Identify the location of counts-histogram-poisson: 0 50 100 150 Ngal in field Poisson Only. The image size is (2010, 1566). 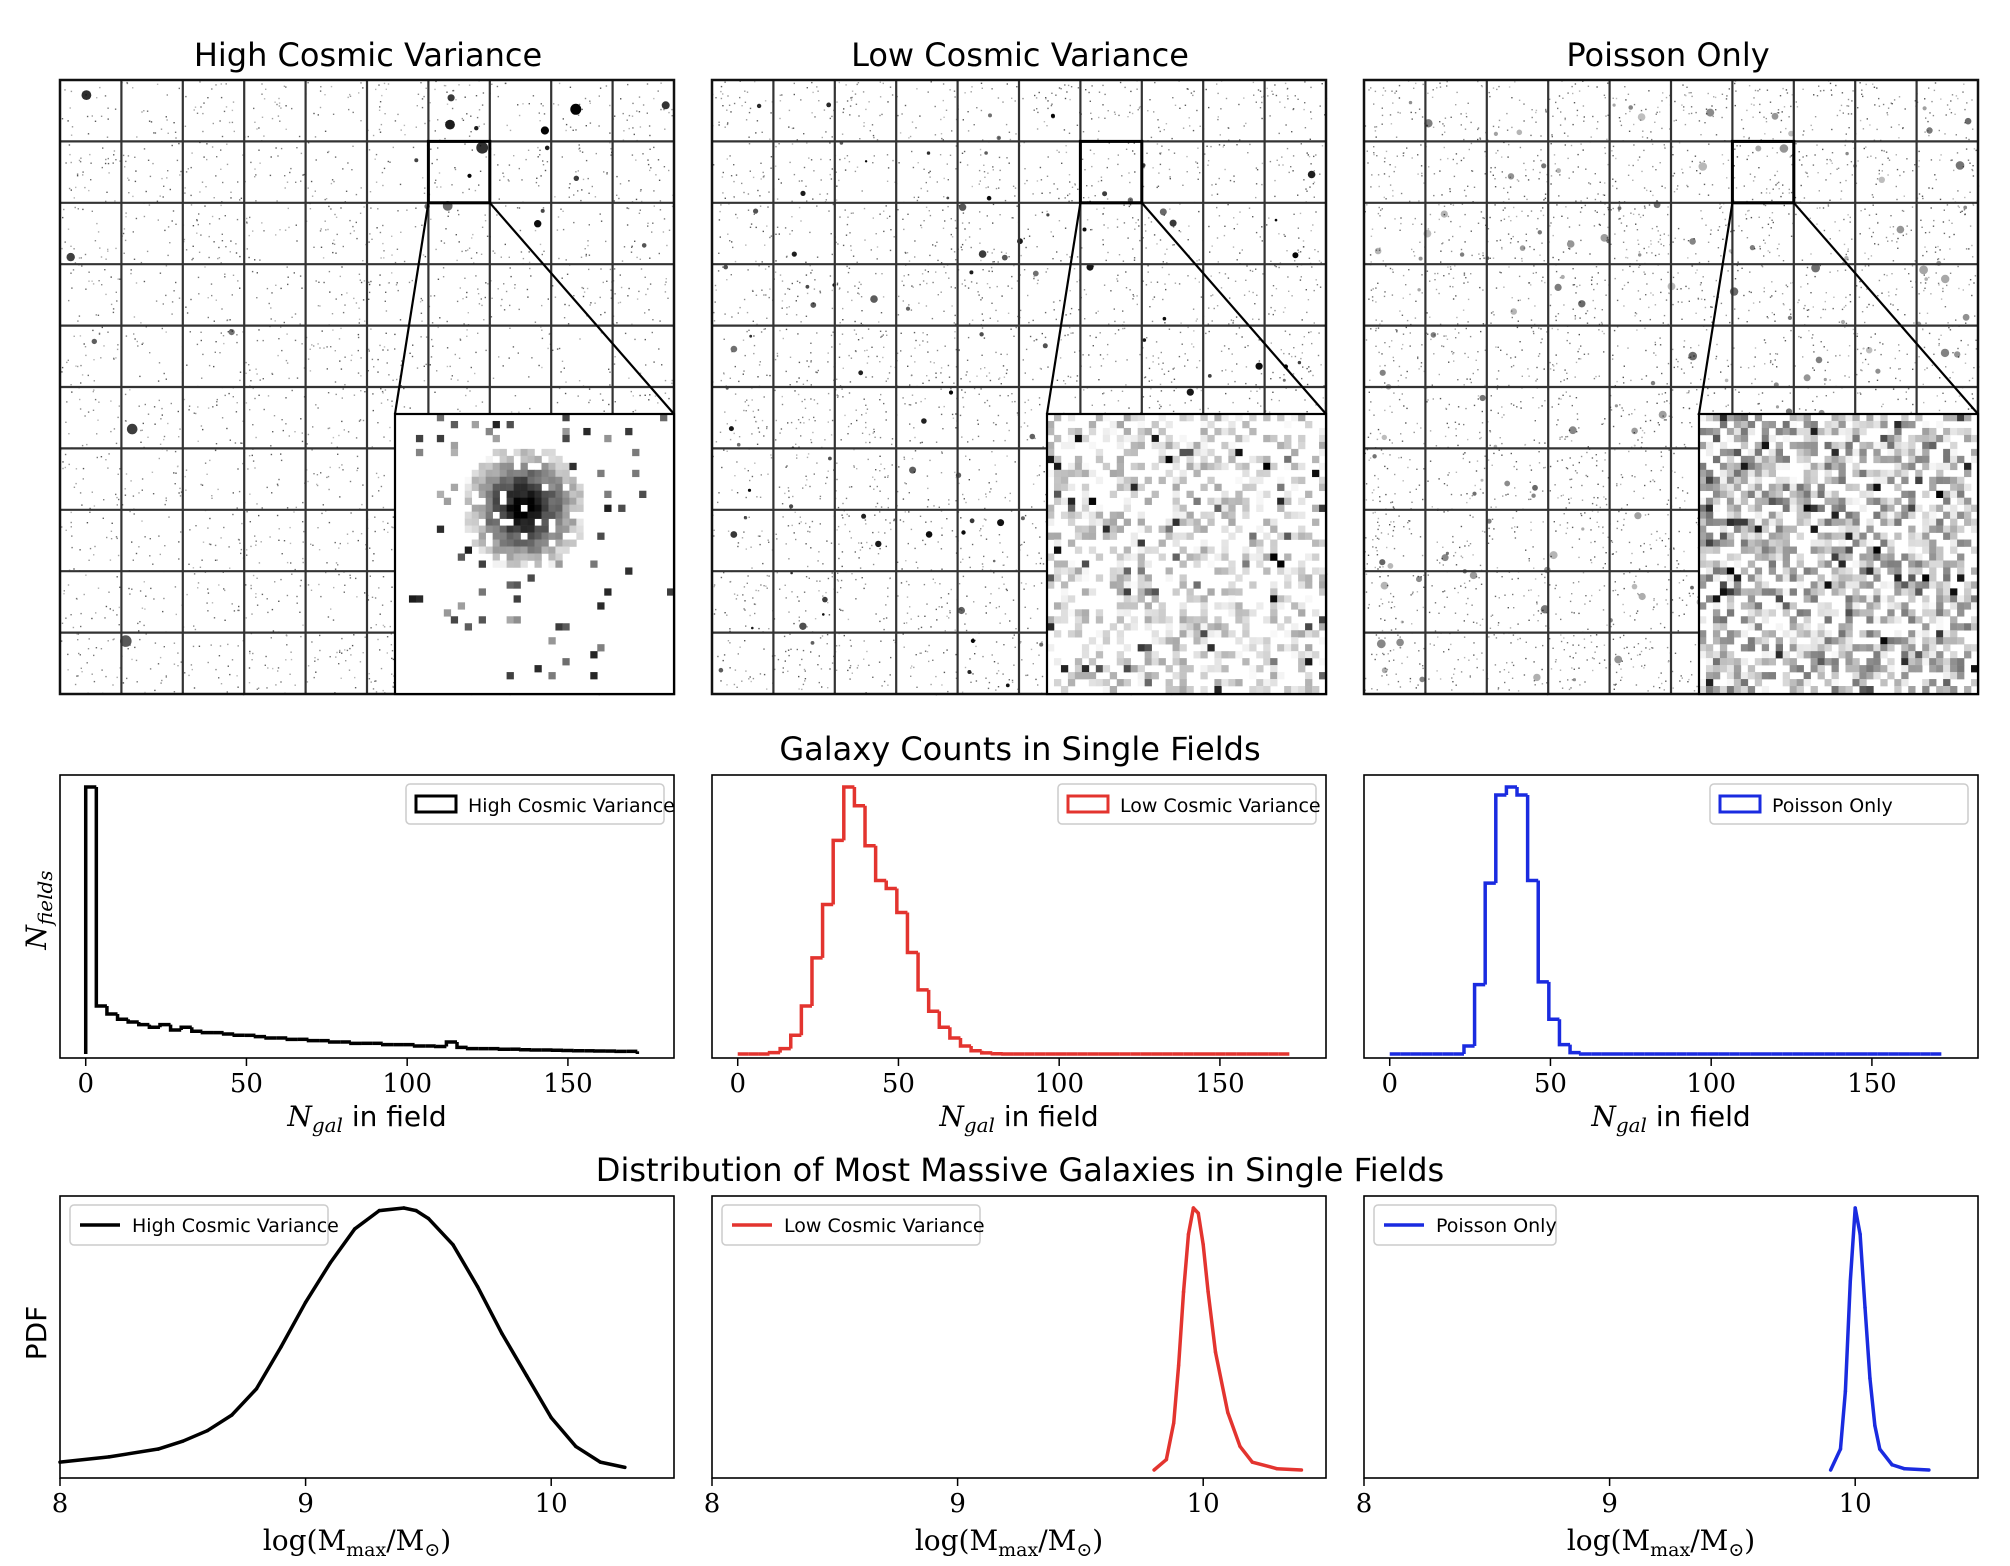
(1671, 955).